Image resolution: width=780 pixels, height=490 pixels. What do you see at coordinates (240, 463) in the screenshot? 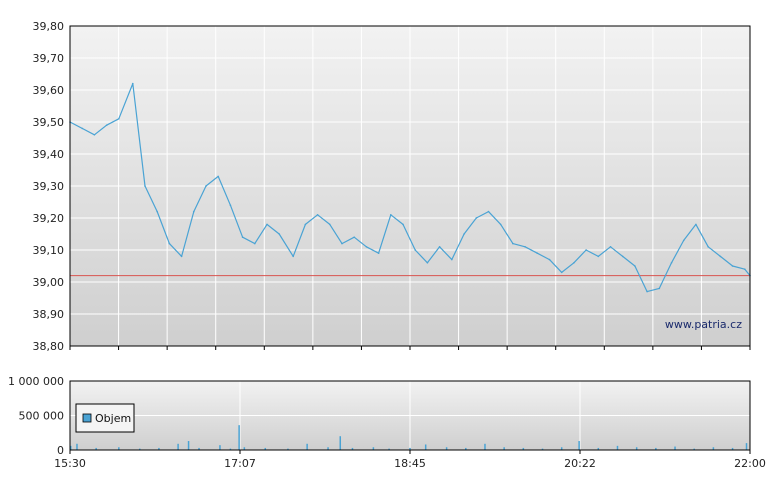
I see `volume-x-tick-label: 17:07` at bounding box center [240, 463].